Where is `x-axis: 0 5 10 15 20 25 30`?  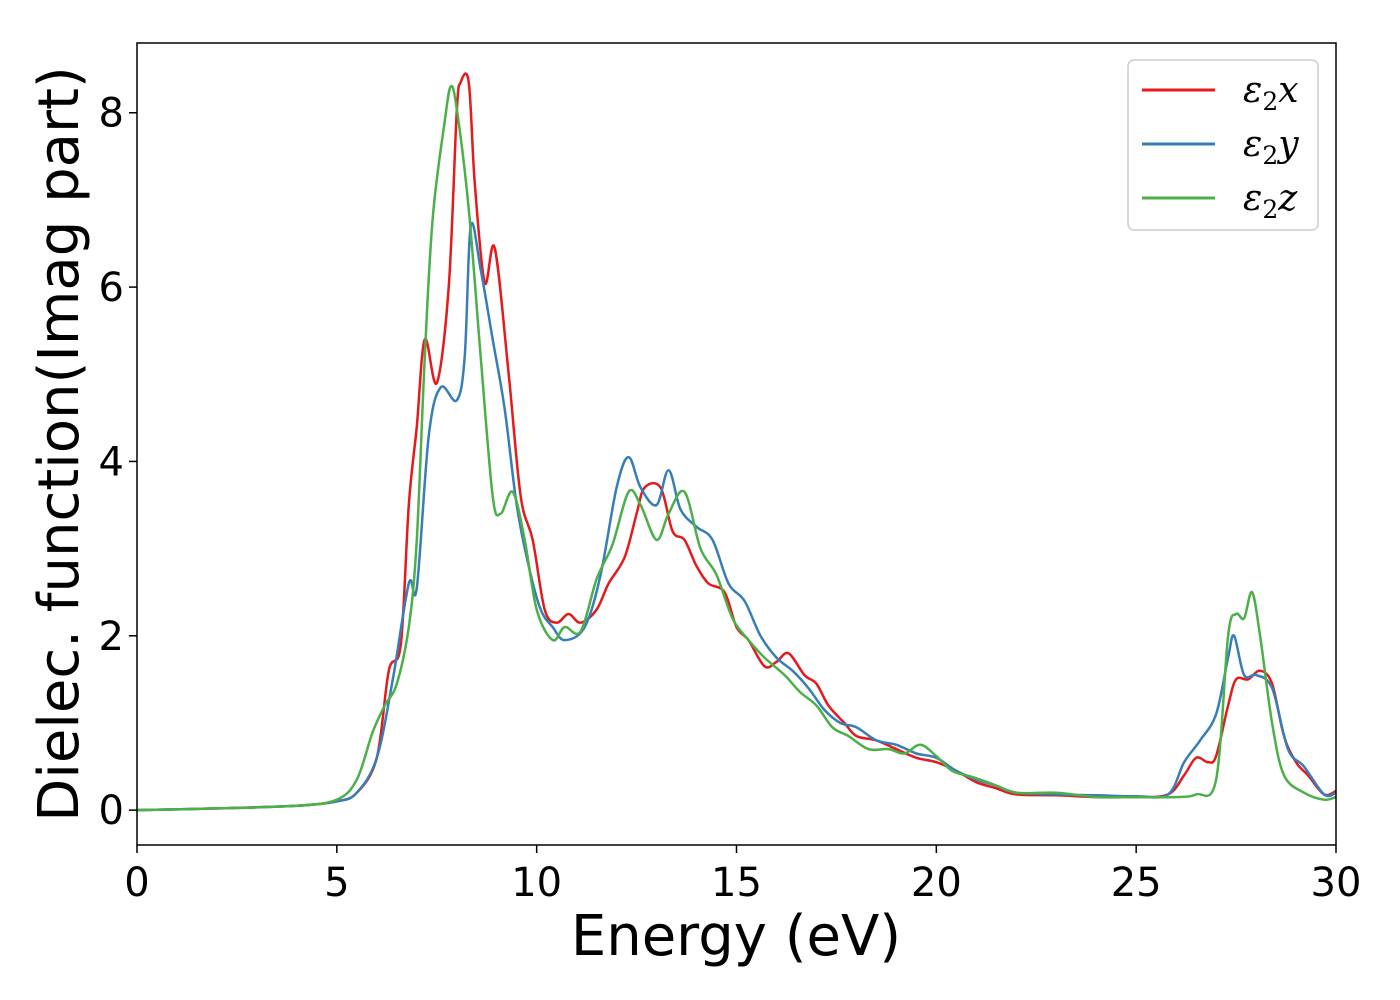
x-axis: 0 5 10 15 20 25 30 is located at coordinates (742, 875).